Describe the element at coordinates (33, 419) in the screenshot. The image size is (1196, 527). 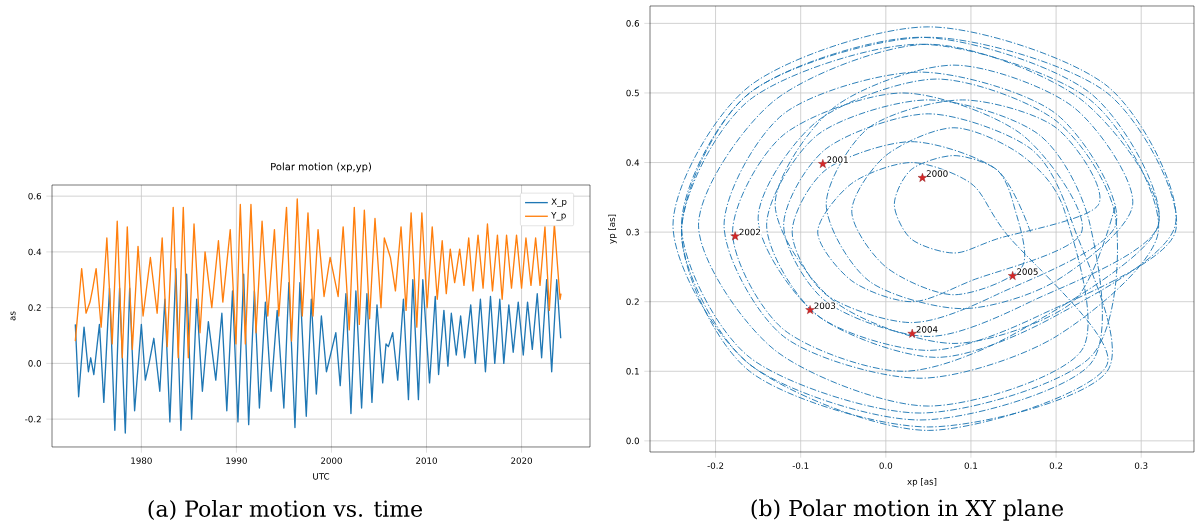
I see `y-tick-label: -0.2` at that location.